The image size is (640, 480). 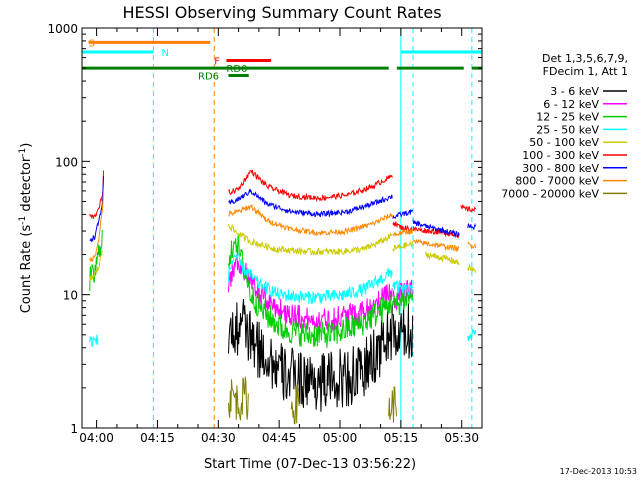 What do you see at coordinates (157, 438) in the screenshot?
I see `x-tick-label-1: 04:15` at bounding box center [157, 438].